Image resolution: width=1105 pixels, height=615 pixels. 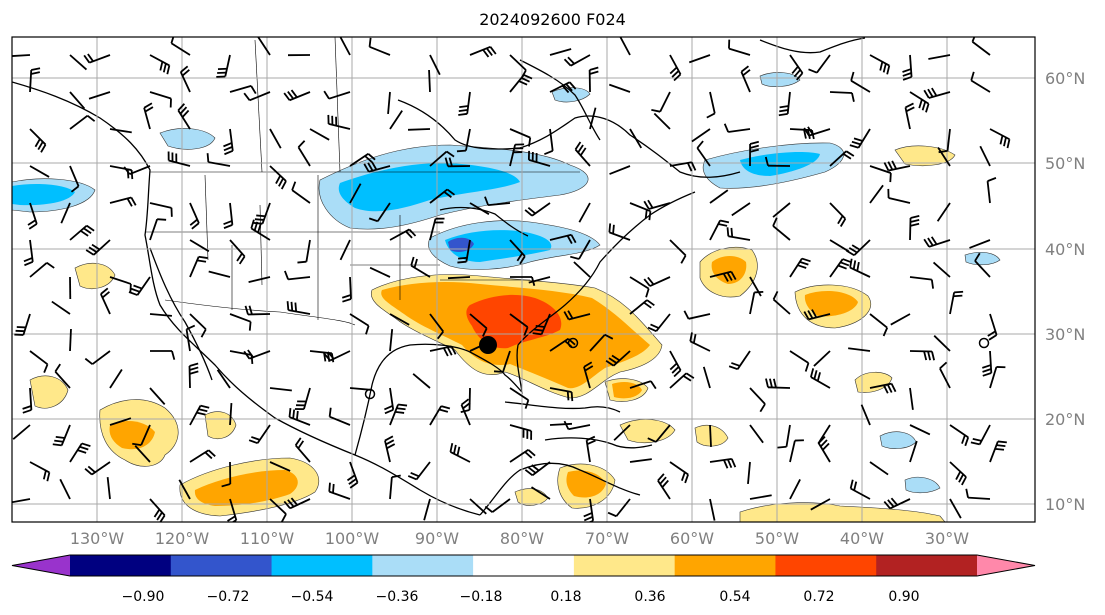 I want to click on colorbar, so click(x=523, y=565).